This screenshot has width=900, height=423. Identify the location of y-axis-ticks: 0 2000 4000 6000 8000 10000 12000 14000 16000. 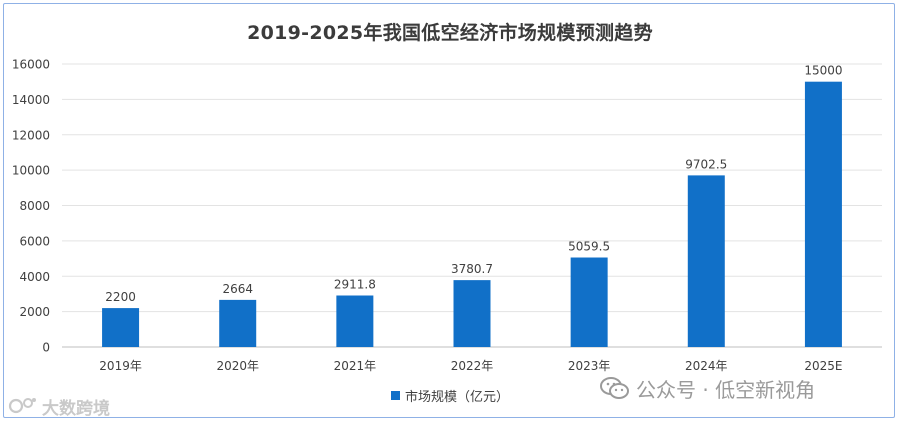
(31, 206).